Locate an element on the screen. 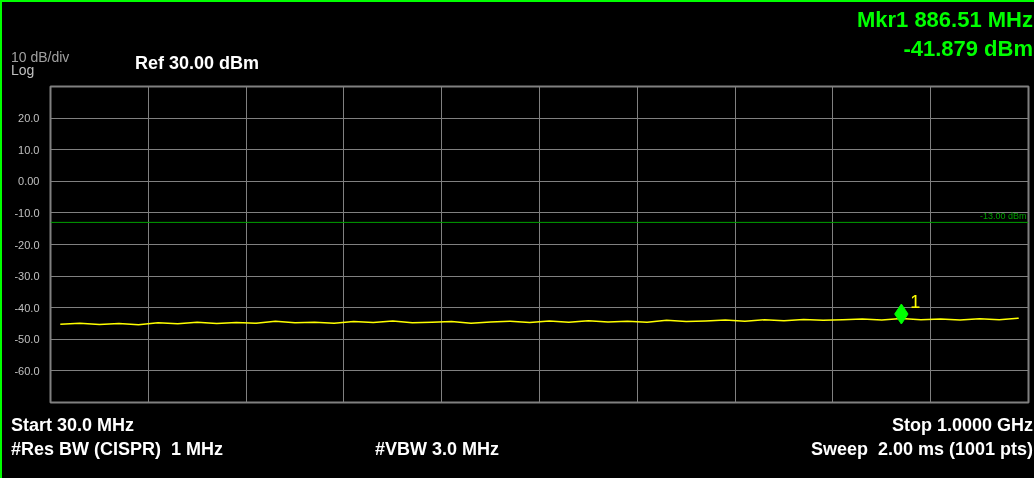 This screenshot has height=478, width=1034. y-axis-title: Log is located at coordinates (23, 70).